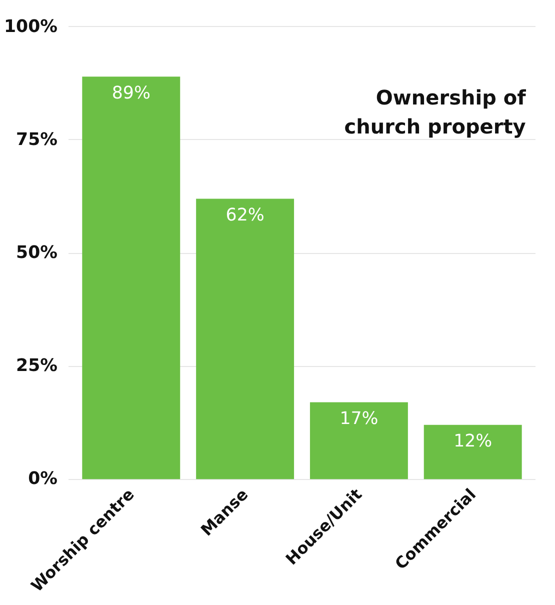  What do you see at coordinates (473, 442) in the screenshot?
I see `data-label: 12%` at bounding box center [473, 442].